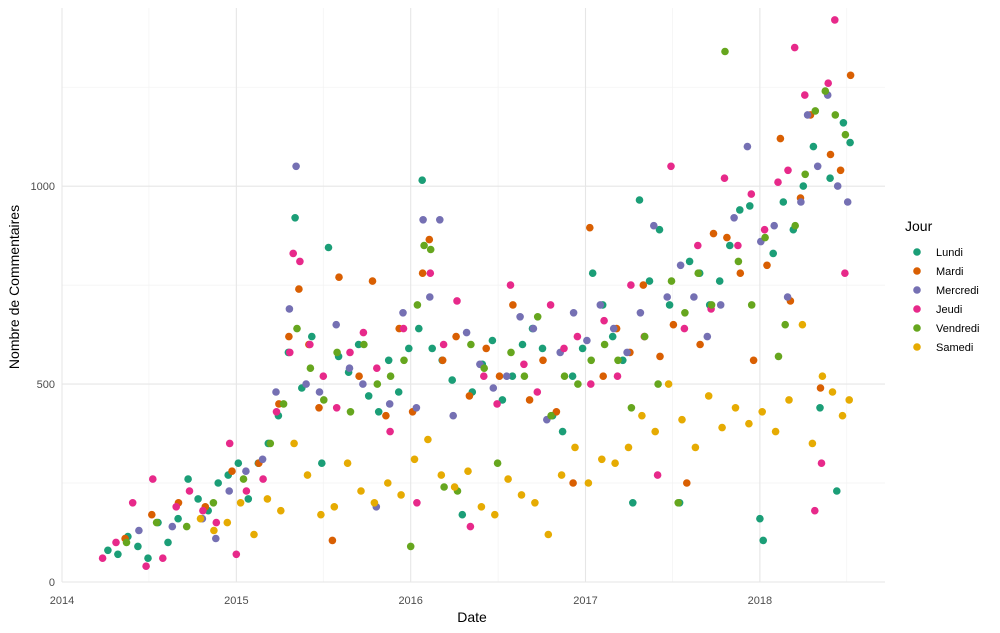 Image resolution: width=1000 pixels, height=633 pixels. I want to click on x-tick-label: 2014, so click(62, 601).